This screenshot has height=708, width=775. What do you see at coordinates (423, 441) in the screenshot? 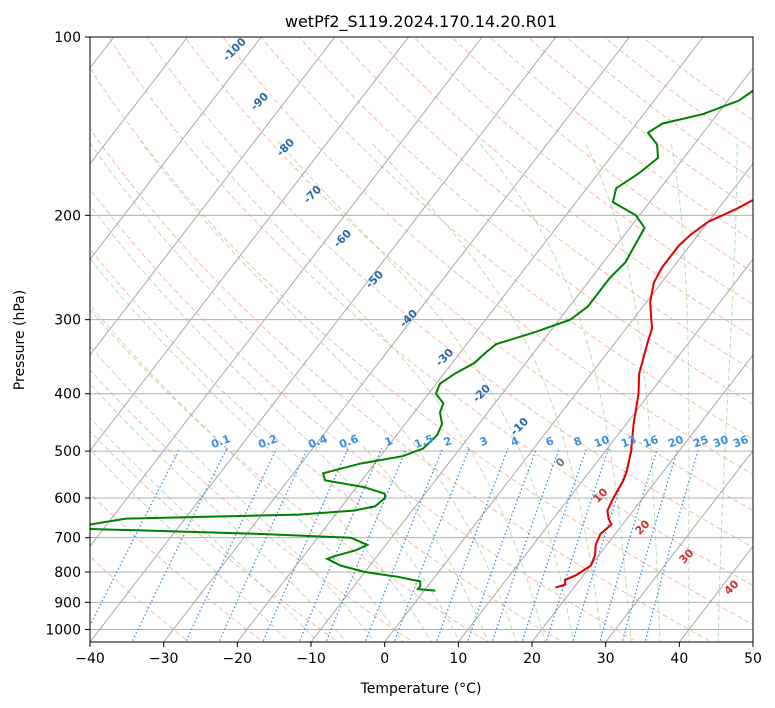
I see `mixing-ratio-label: 1.5` at bounding box center [423, 441].